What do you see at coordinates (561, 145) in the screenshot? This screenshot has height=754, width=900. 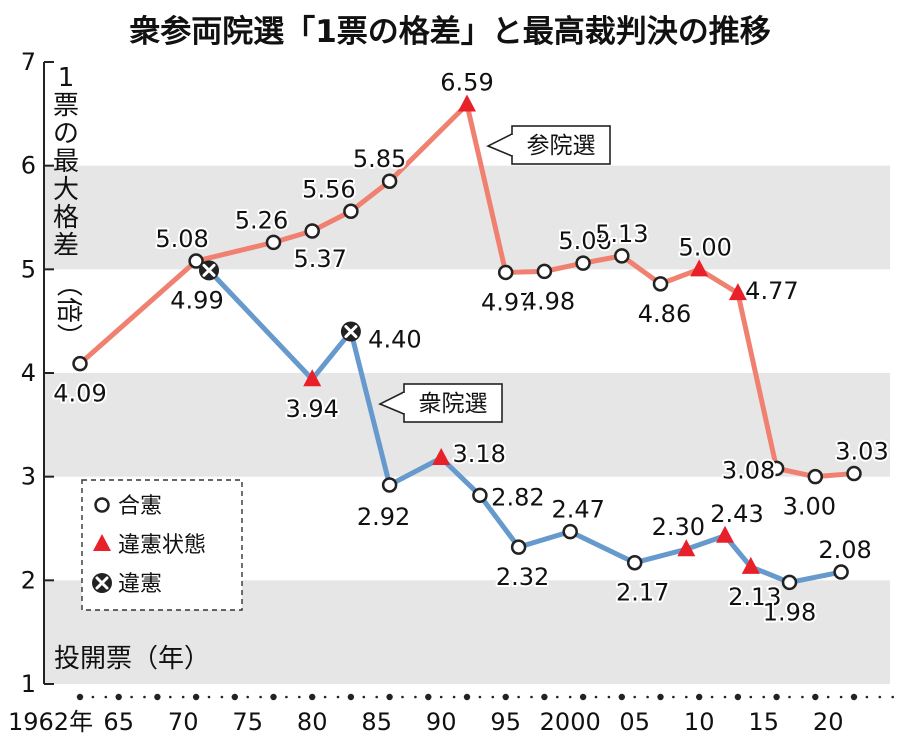 I see `callout-box` at bounding box center [561, 145].